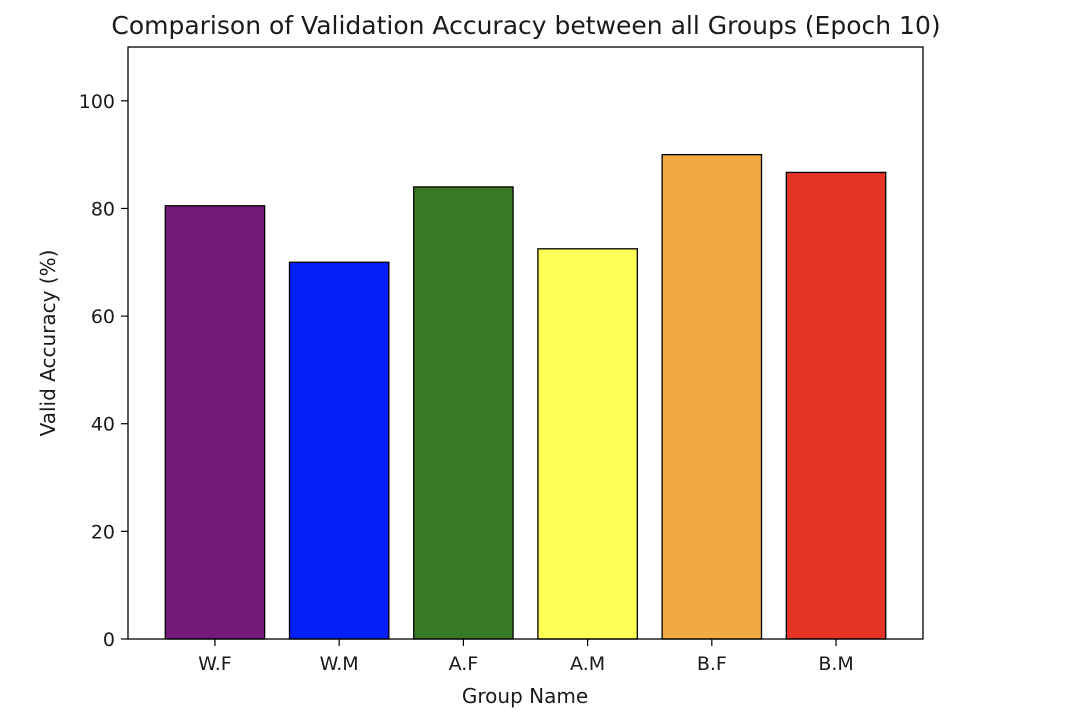  Describe the element at coordinates (215, 422) in the screenshot. I see `bar-w-f` at that location.